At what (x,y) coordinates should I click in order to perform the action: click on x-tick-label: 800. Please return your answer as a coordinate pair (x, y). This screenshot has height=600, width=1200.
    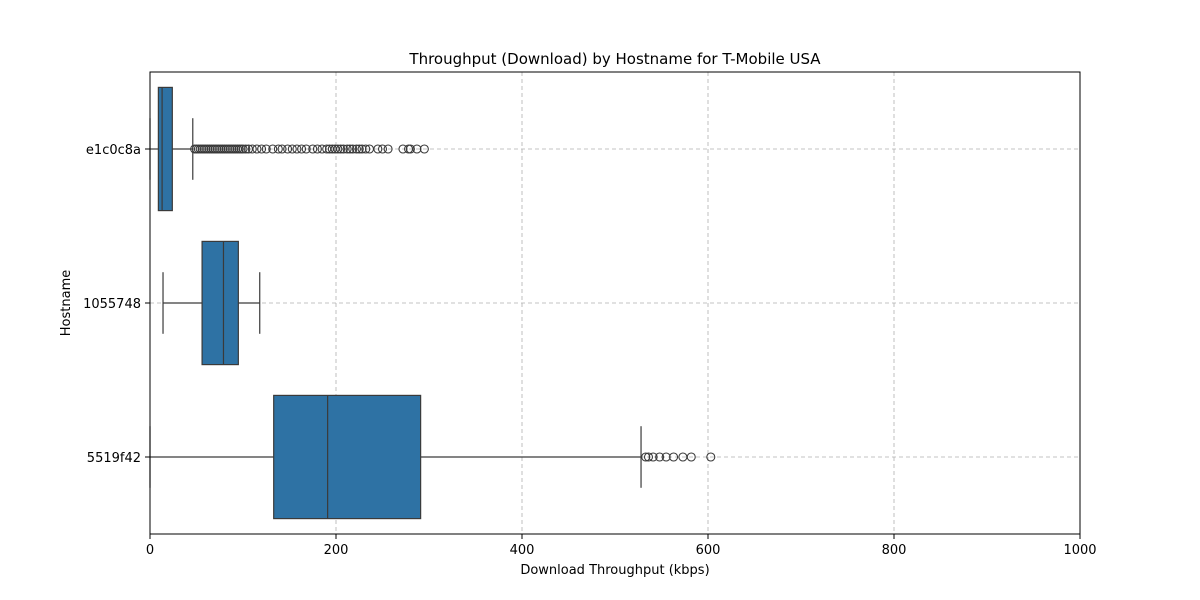
    Looking at the image, I should click on (894, 550).